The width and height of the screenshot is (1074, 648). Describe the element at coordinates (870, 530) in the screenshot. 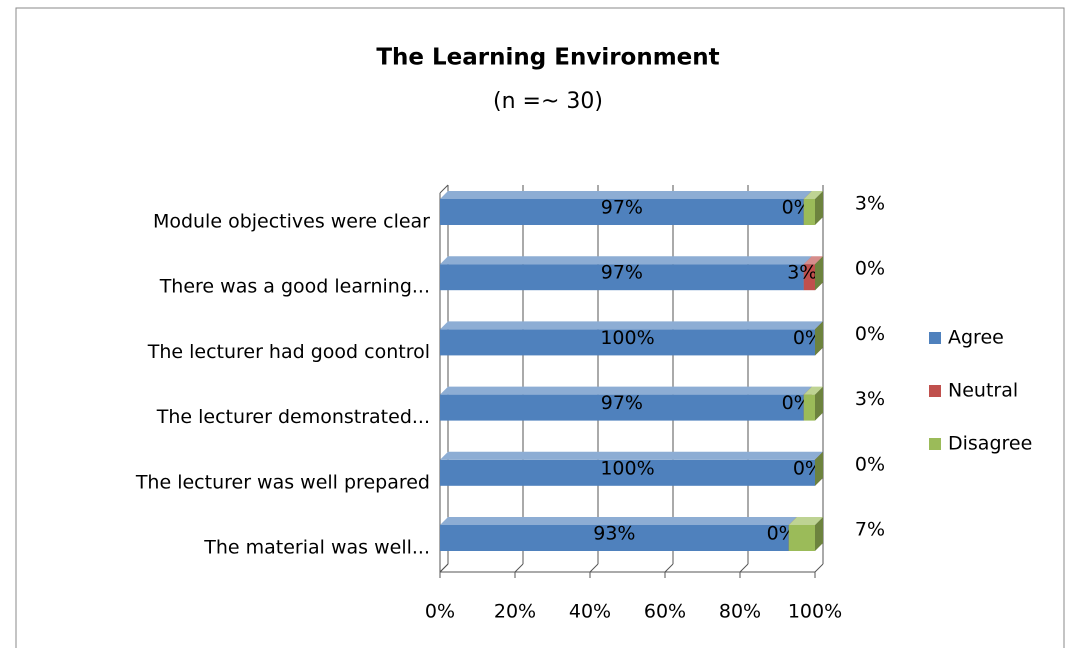

I see `data-label: 7%` at that location.